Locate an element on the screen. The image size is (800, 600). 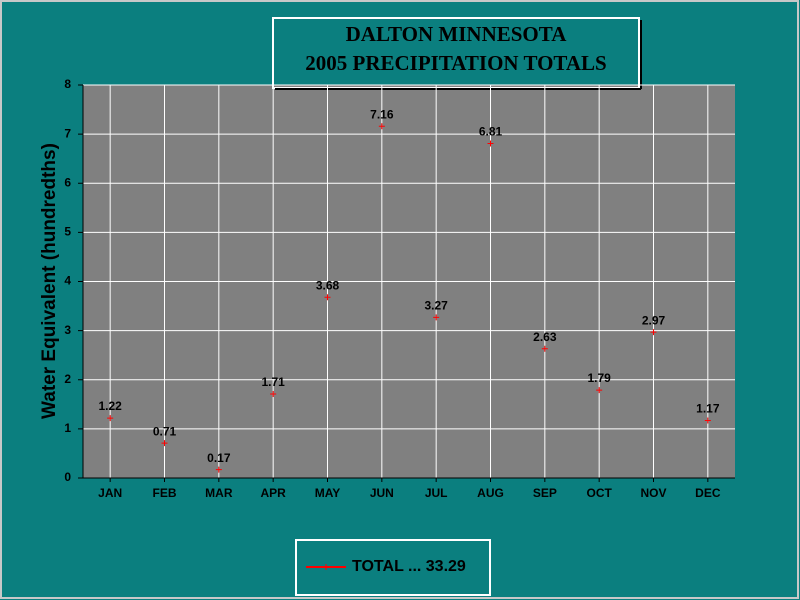
chart-title: DALTON MINNESOTA is located at coordinates (457, 34).